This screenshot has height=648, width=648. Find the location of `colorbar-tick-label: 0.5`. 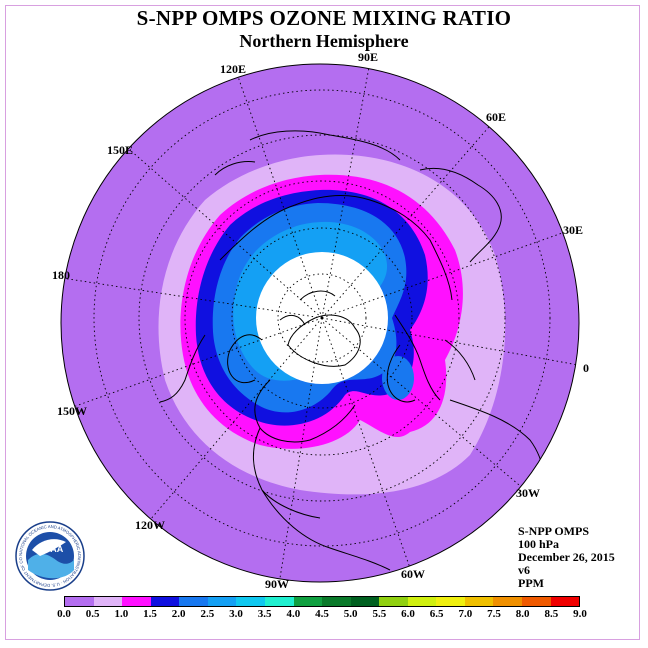

colorbar-tick-label: 0.5 is located at coordinates (92, 614).